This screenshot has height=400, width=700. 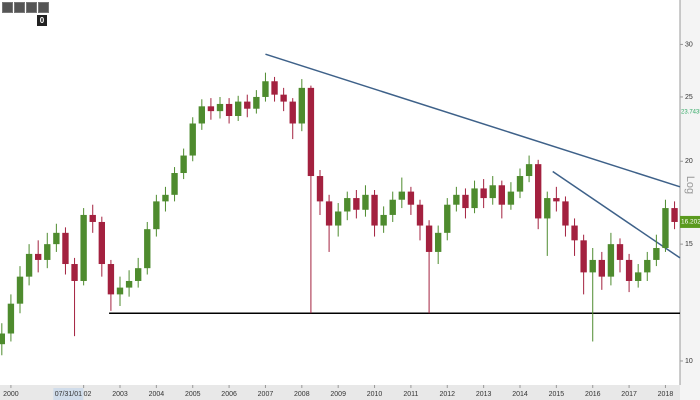 I want to click on x-tick-label: 2009, so click(x=338, y=394).